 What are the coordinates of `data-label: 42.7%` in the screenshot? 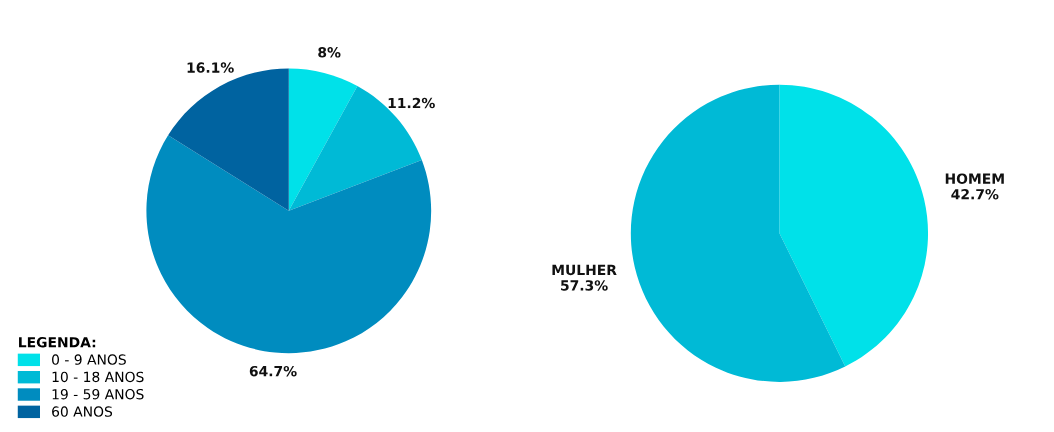 It's located at (975, 194).